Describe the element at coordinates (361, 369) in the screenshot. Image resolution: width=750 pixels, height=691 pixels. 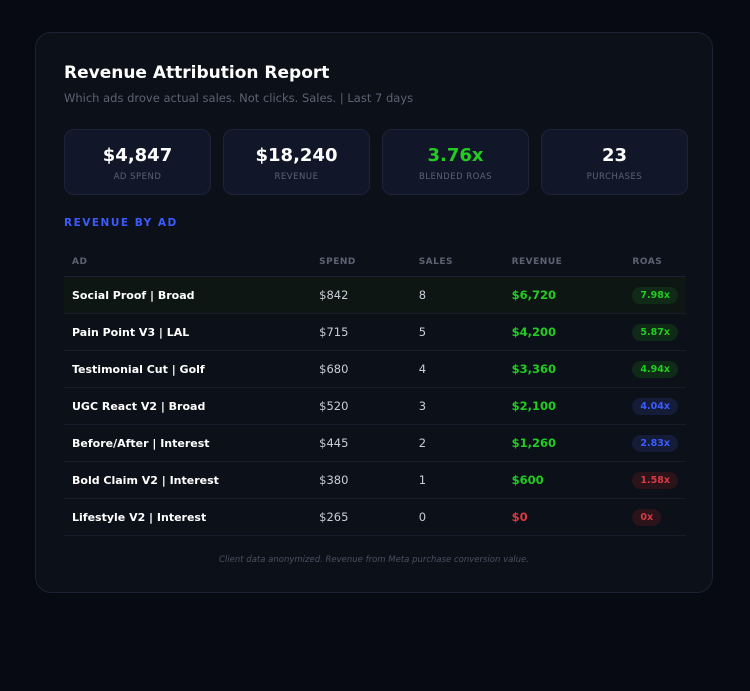
I see `spend-cell: $680` at that location.